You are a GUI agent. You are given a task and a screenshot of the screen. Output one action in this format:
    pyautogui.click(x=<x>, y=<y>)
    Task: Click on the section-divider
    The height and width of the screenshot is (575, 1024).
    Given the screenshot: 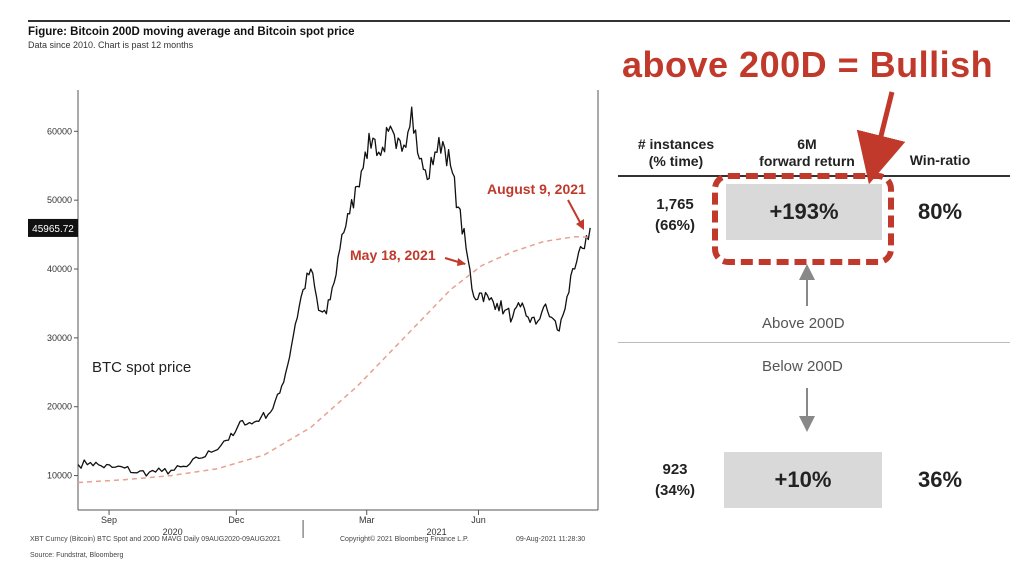 What is the action you would take?
    pyautogui.click(x=814, y=342)
    